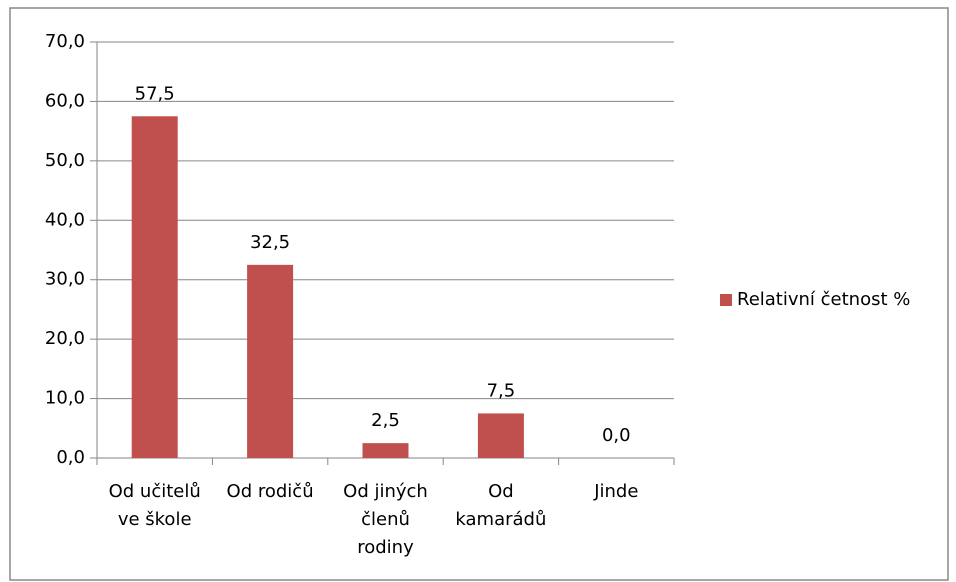 The height and width of the screenshot is (582, 956). What do you see at coordinates (65, 160) in the screenshot?
I see `y-tick-label: 50,0` at bounding box center [65, 160].